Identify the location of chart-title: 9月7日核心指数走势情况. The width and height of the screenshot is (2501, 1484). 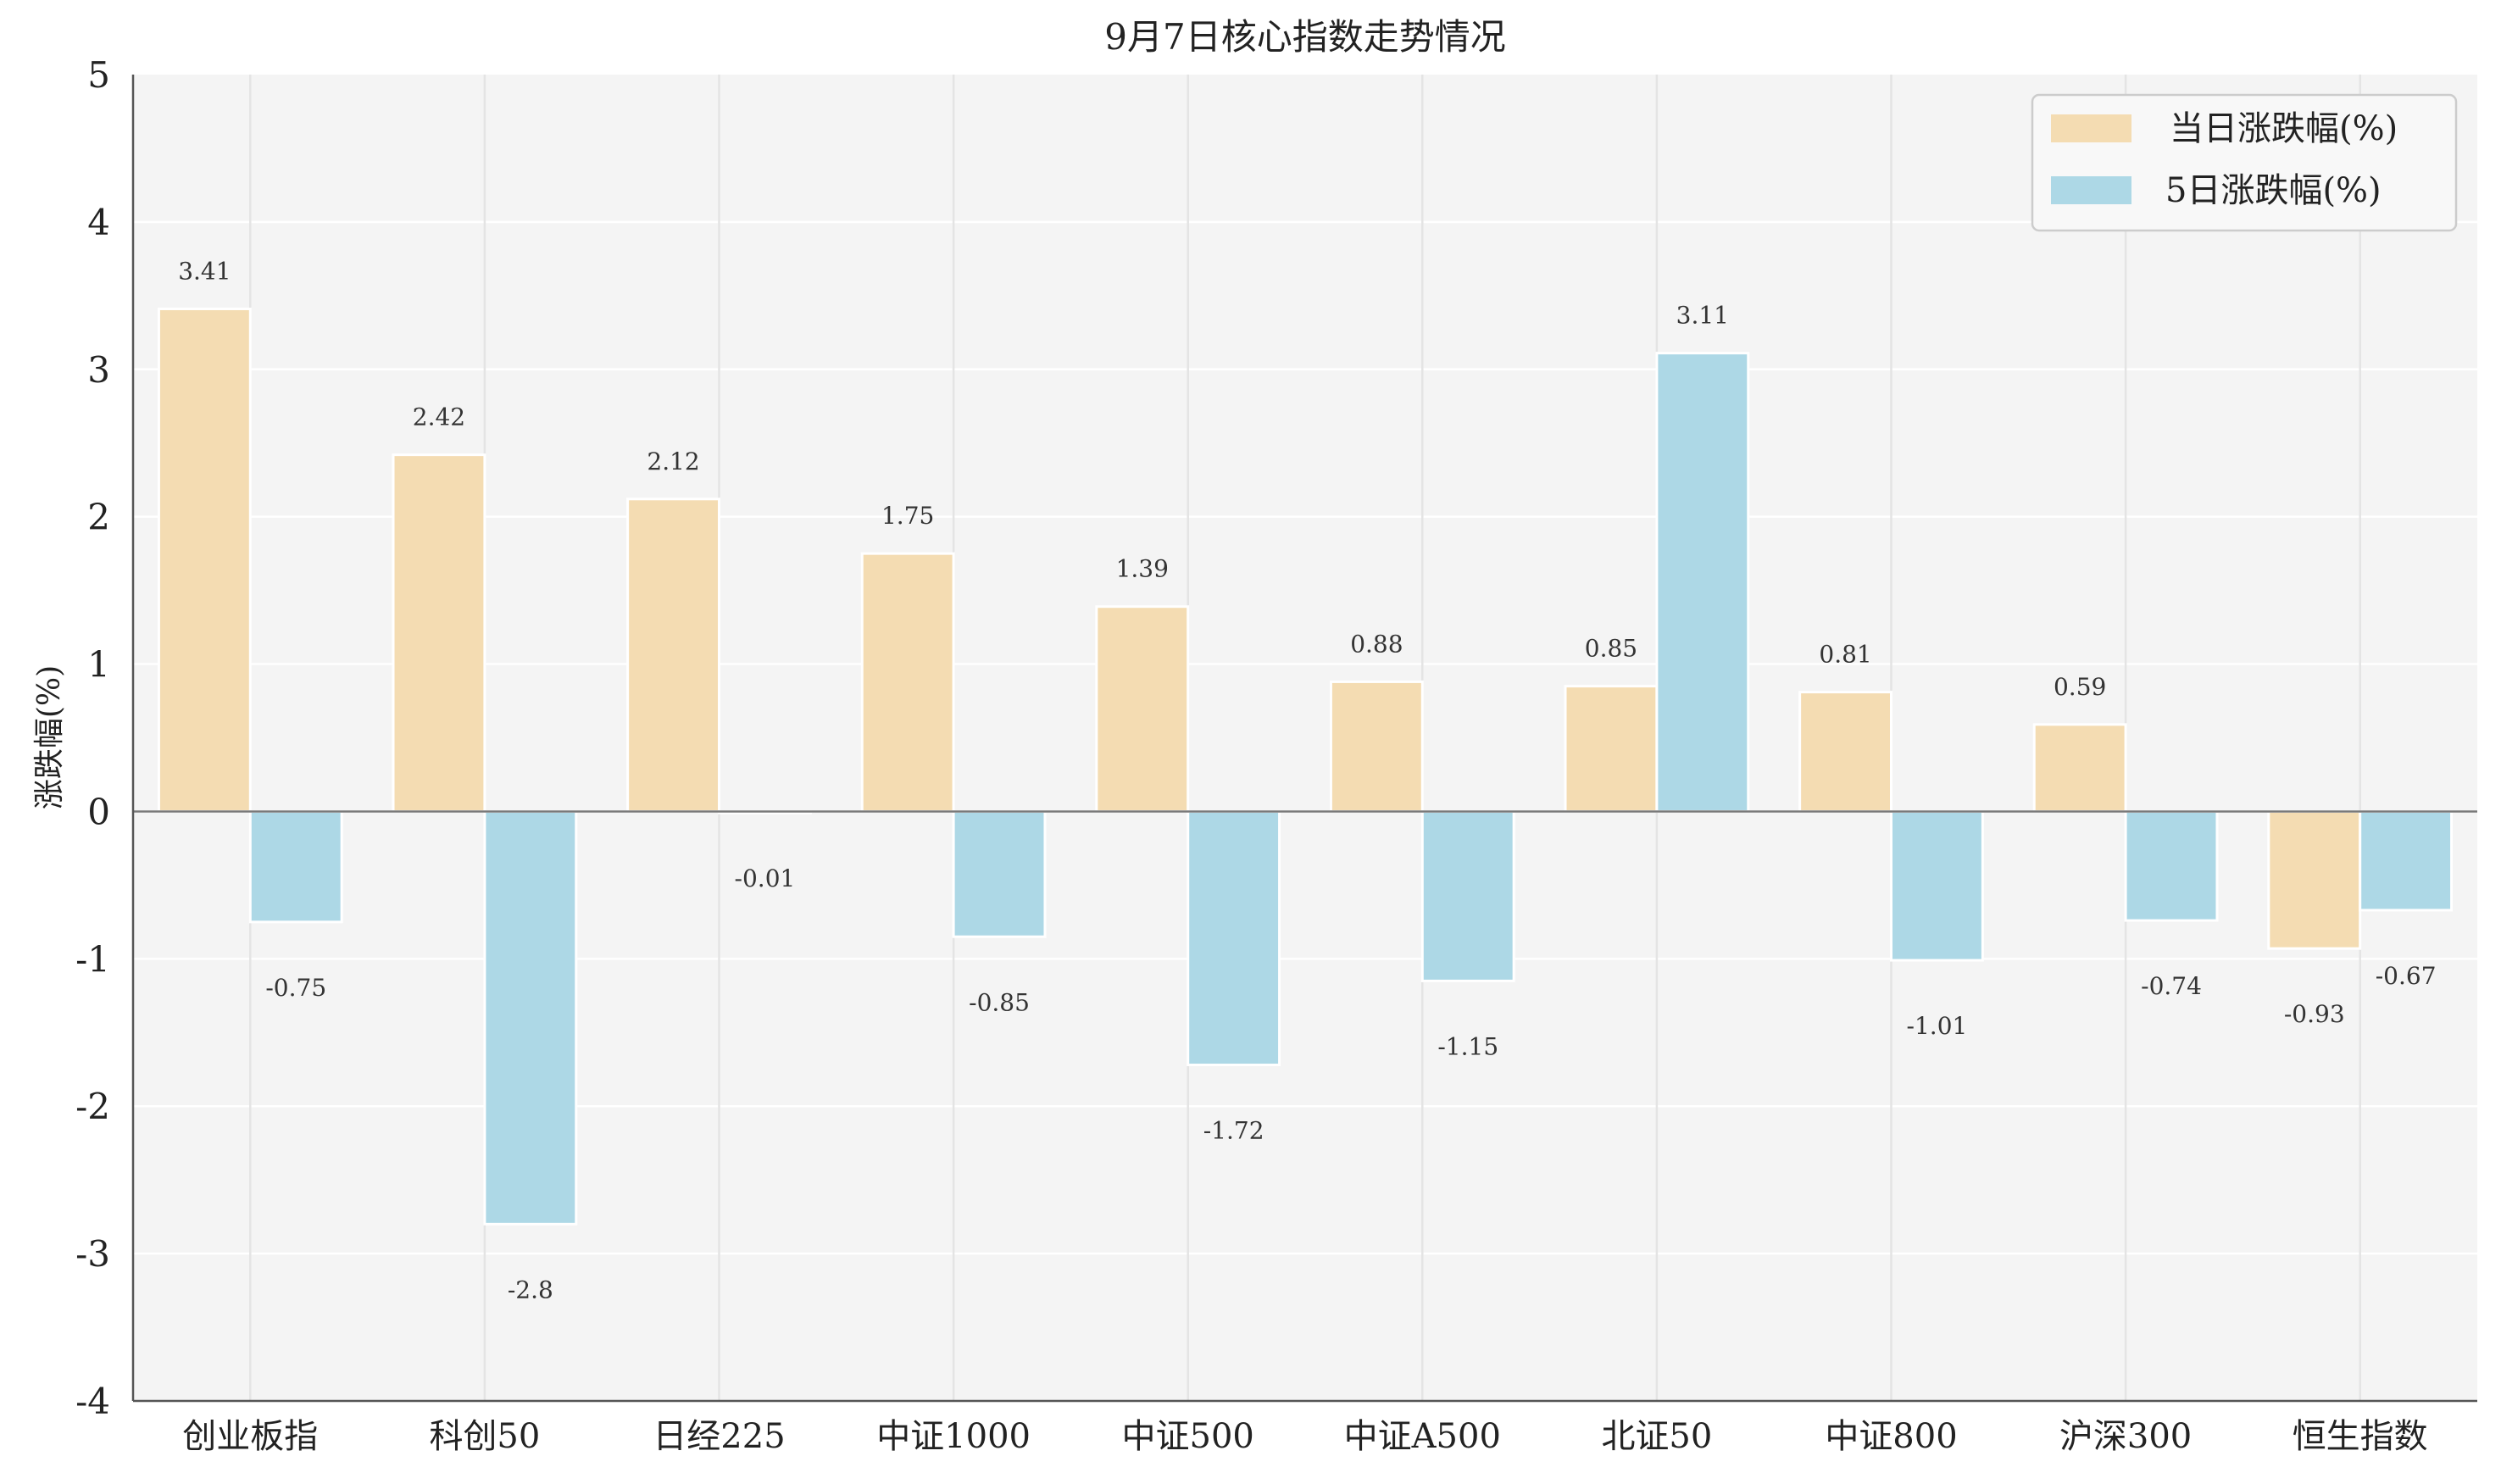
(1304, 37).